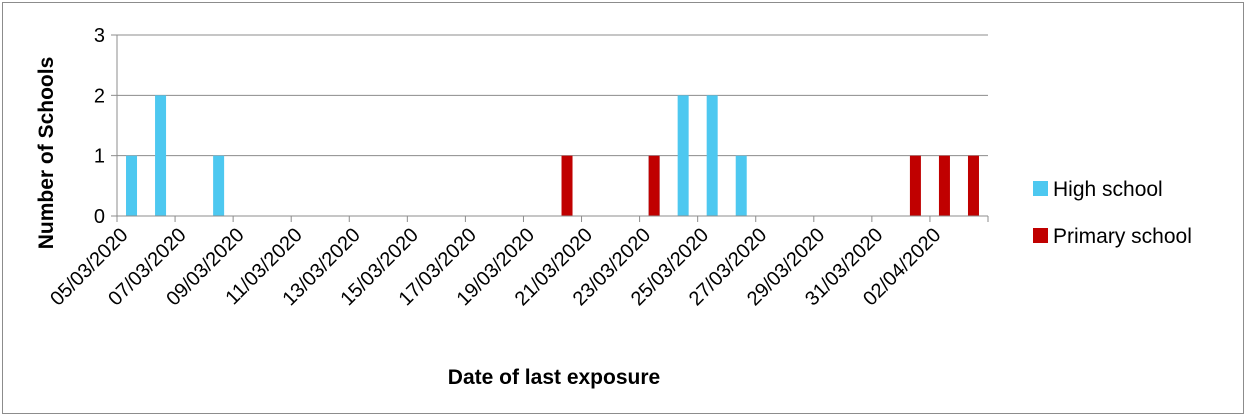  What do you see at coordinates (554, 377) in the screenshot?
I see `x-axis-title: Date of last exposure` at bounding box center [554, 377].